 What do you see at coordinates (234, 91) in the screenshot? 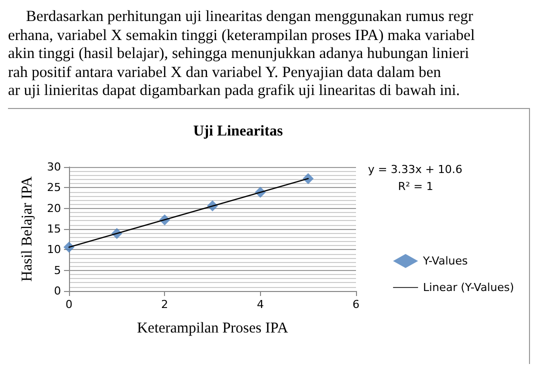
I see `text: ar uji linieritas dapat digambarkan pada grafik uji linearitas di bawah ini.` at bounding box center [234, 91].